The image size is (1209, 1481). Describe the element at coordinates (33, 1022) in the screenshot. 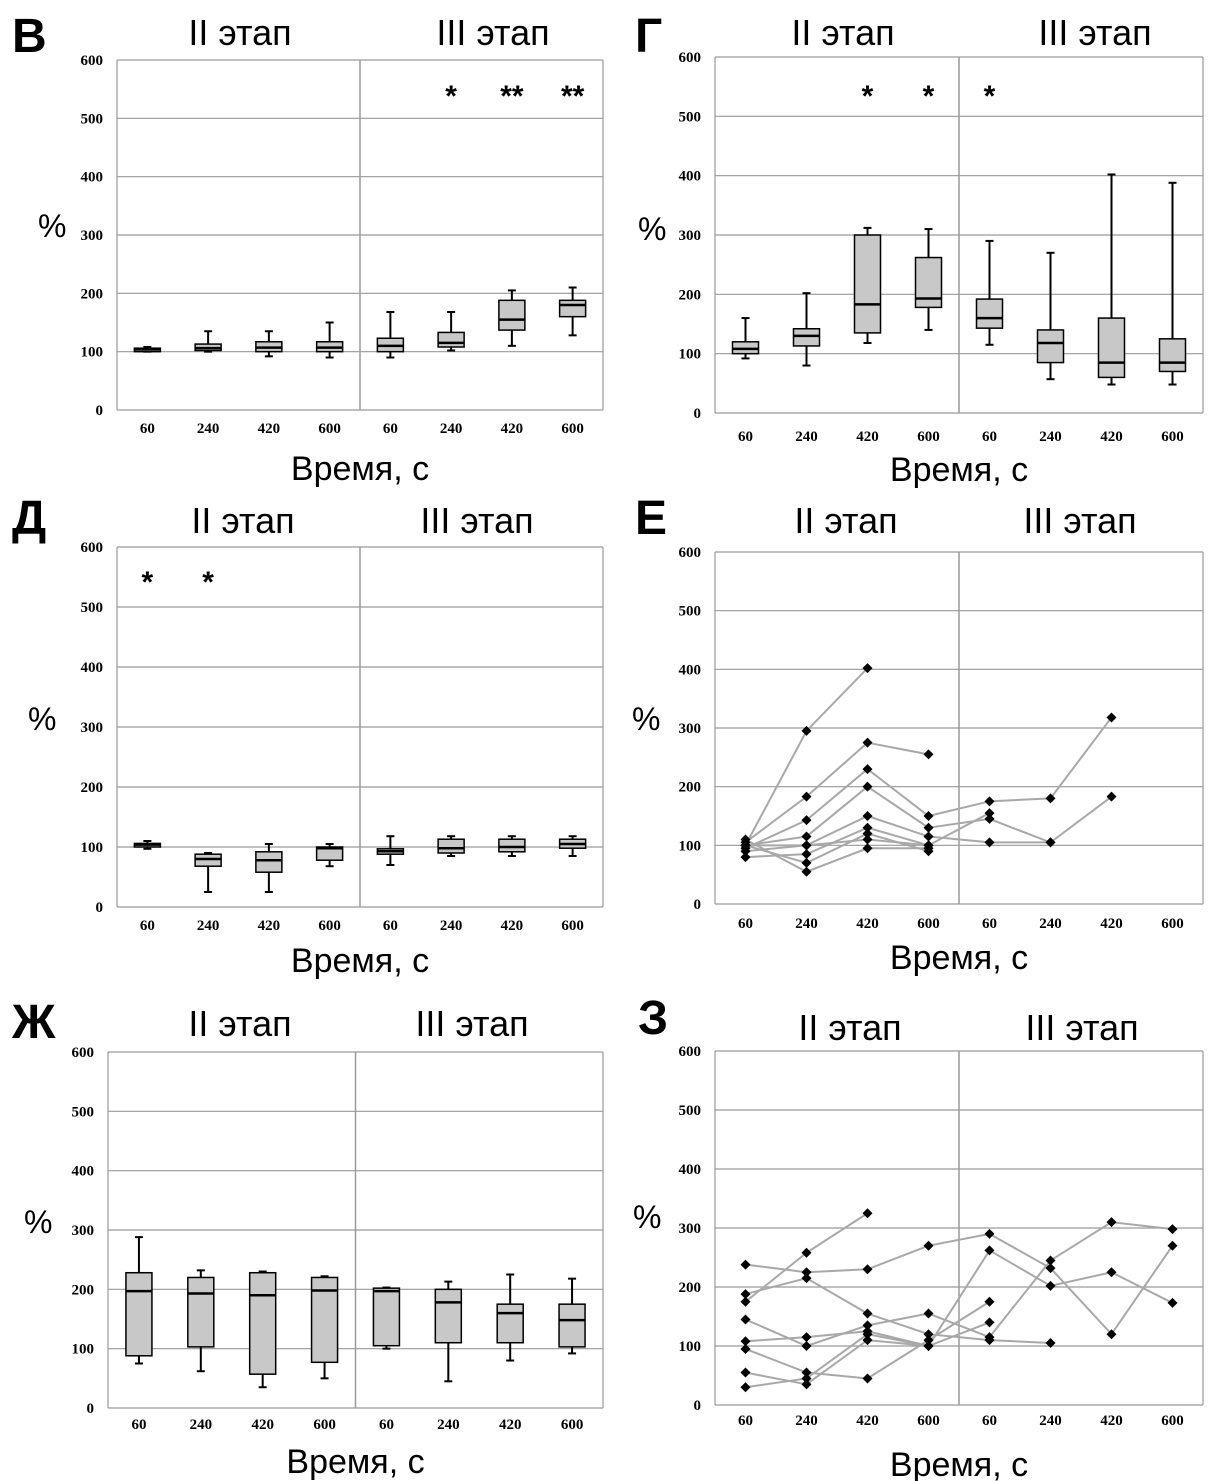

I see `panel-letter: Ж` at that location.